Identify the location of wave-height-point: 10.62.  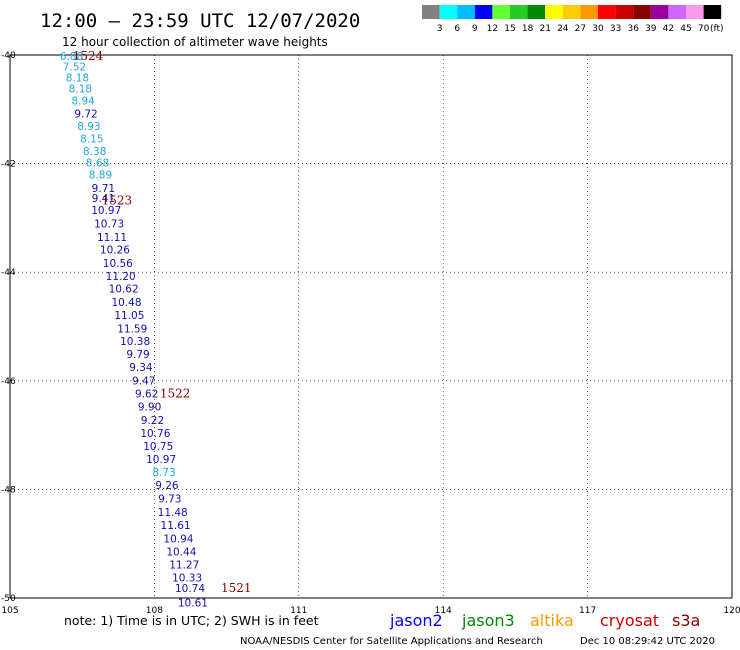
(124, 289).